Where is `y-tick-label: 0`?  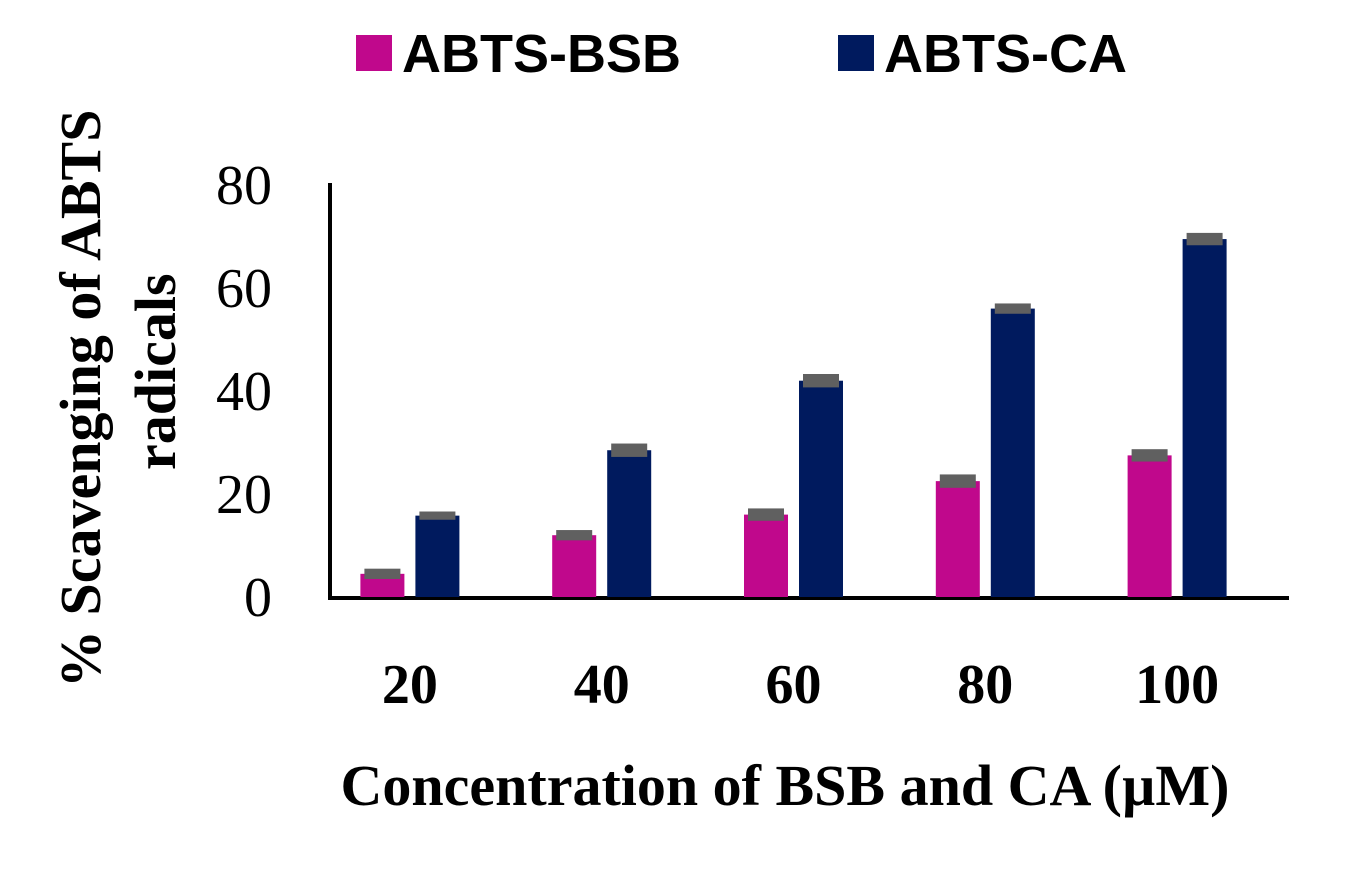 y-tick-label: 0 is located at coordinates (258, 598).